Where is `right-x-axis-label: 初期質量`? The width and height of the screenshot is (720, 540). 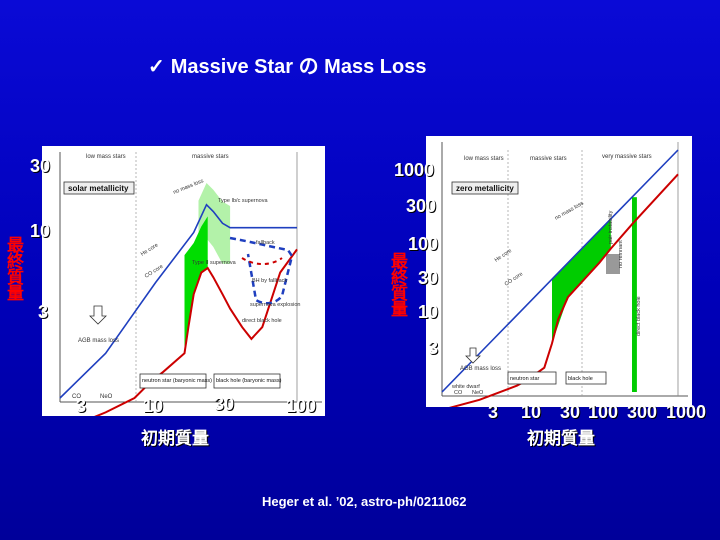 right-x-axis-label: 初期質量 is located at coordinates (561, 438).